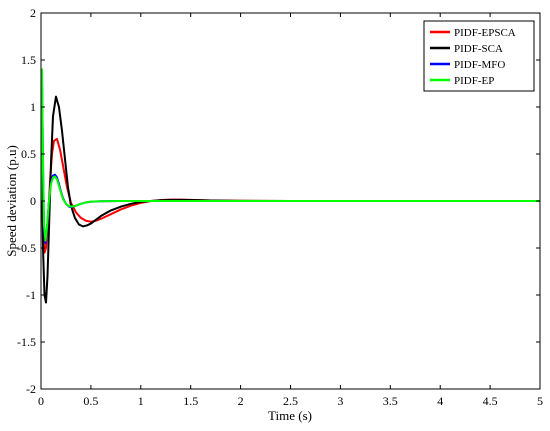 The width and height of the screenshot is (550, 431). I want to click on x-axis-title: Time (s), so click(290, 415).